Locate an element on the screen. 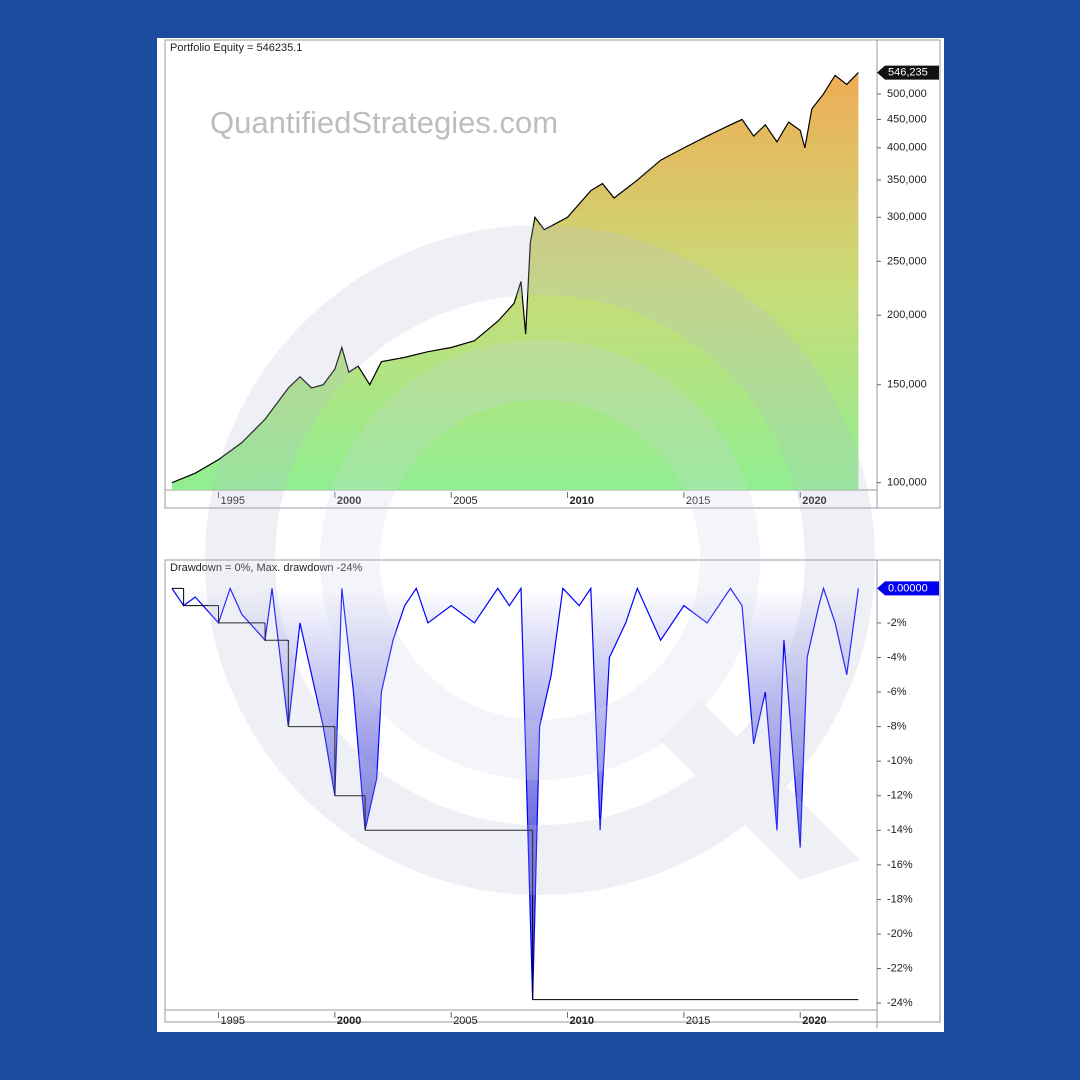 Image resolution: width=1080 pixels, height=1080 pixels. y-tick-label: 250,000 is located at coordinates (907, 261).